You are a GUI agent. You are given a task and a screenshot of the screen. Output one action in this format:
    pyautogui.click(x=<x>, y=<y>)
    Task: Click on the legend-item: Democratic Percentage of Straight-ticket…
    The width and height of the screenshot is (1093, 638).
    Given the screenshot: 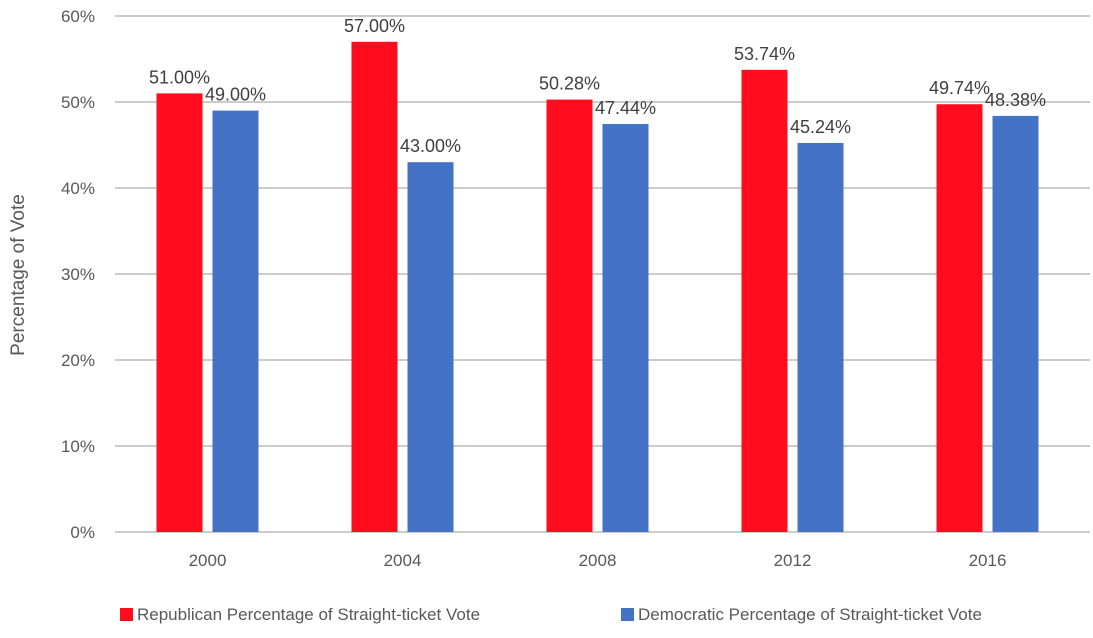 What is the action you would take?
    pyautogui.click(x=801, y=614)
    